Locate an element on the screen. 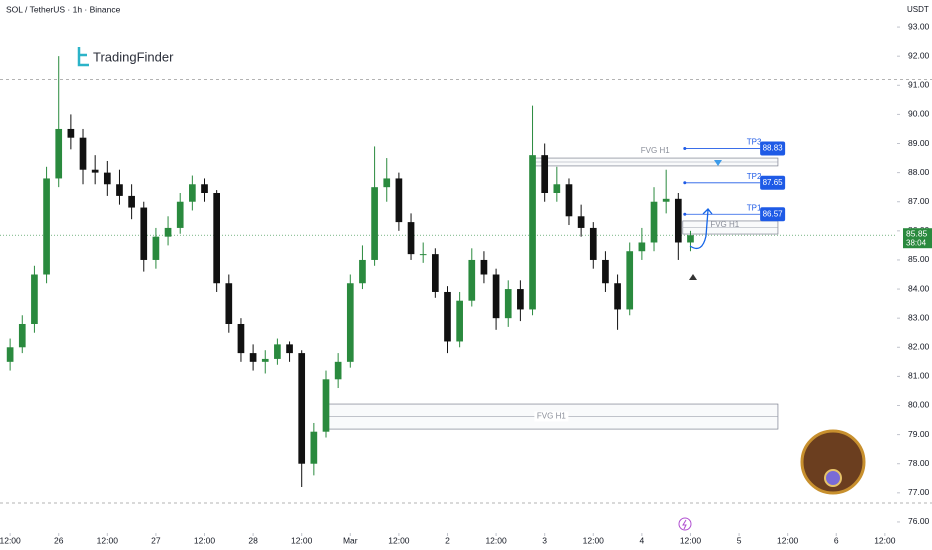  y-tick-label: 88.00 is located at coordinates (919, 172).